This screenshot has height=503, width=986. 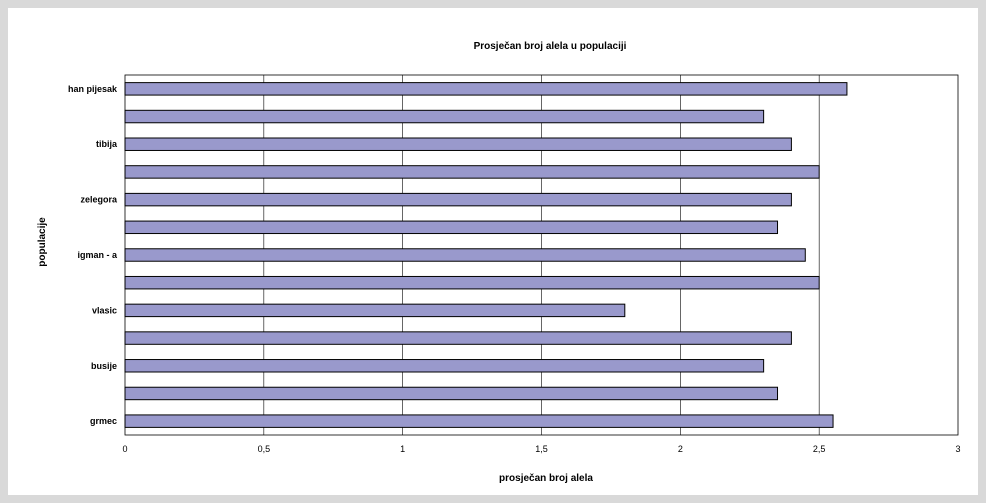 I want to click on x-tick-label: 2,5, so click(x=819, y=449).